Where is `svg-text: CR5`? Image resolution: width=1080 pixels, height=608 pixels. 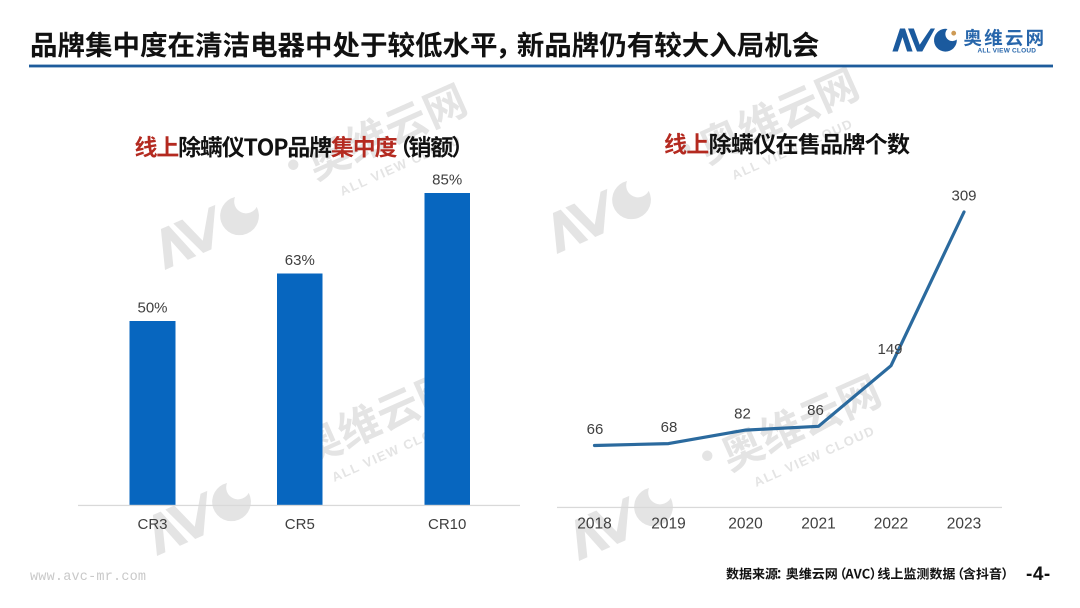
svg-text: CR5 is located at coordinates (300, 524).